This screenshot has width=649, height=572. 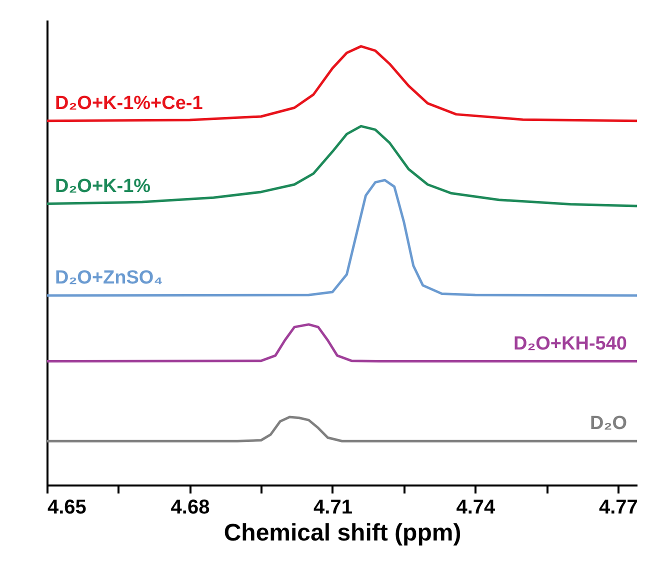 What do you see at coordinates (67, 507) in the screenshot?
I see `x-tick-label: 4.65` at bounding box center [67, 507].